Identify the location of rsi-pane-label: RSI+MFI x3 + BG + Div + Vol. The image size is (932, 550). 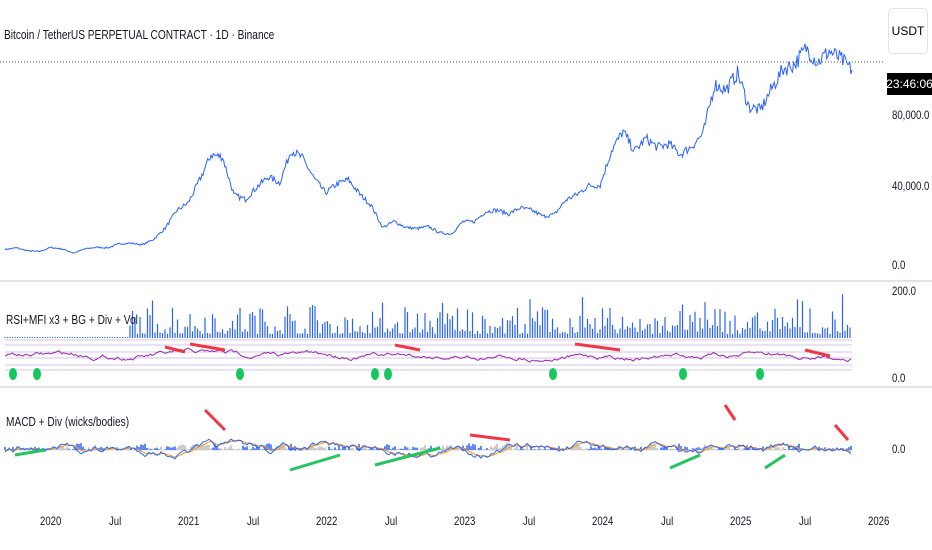
(72, 319).